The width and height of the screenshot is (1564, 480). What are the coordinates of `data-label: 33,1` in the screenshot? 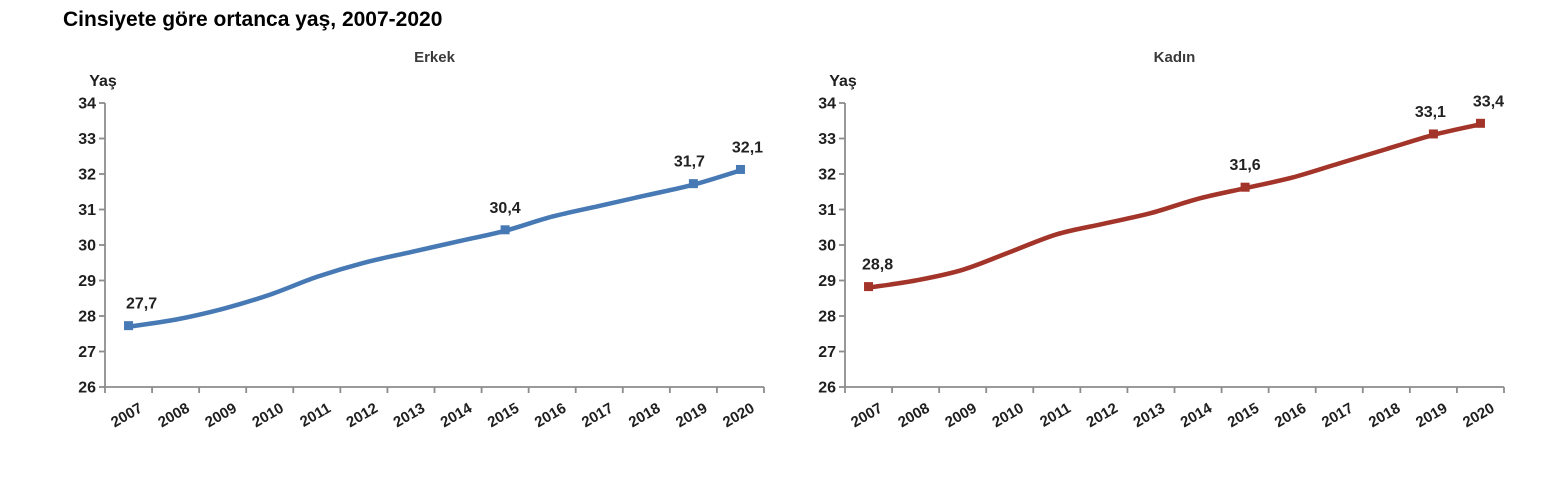 It's located at (1430, 112).